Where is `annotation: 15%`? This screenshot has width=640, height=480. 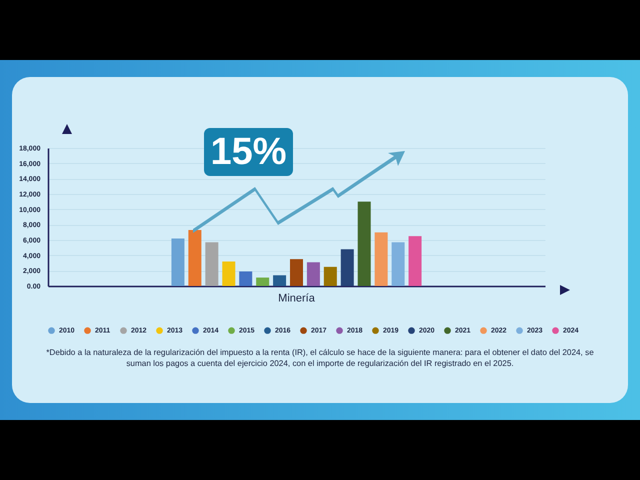
annotation: 15% is located at coordinates (248, 152).